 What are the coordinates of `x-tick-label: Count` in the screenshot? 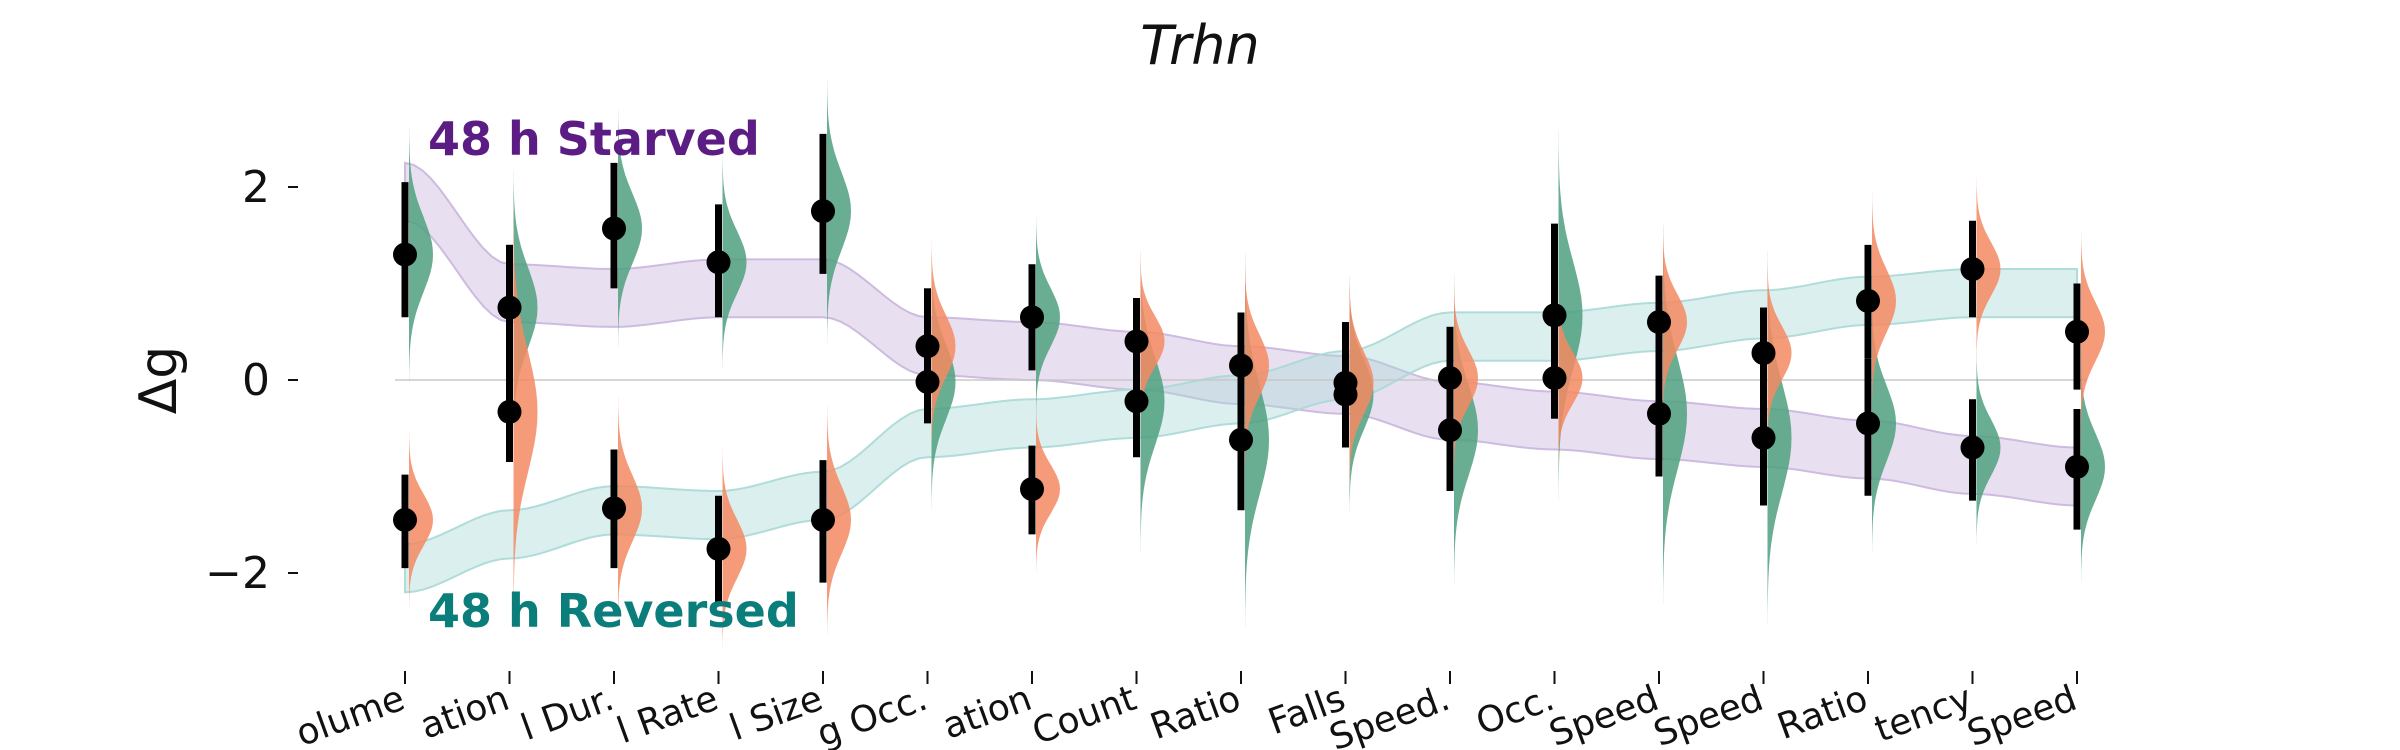 It's located at (1084, 714).